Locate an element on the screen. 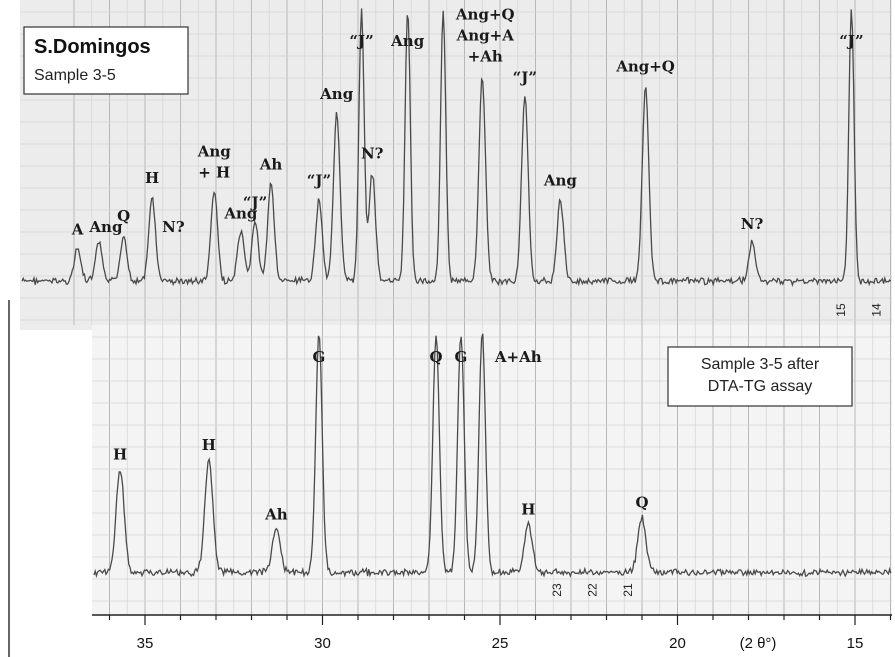 This screenshot has width=895, height=657. top-chart-title: S.Domingos is located at coordinates (92, 47).